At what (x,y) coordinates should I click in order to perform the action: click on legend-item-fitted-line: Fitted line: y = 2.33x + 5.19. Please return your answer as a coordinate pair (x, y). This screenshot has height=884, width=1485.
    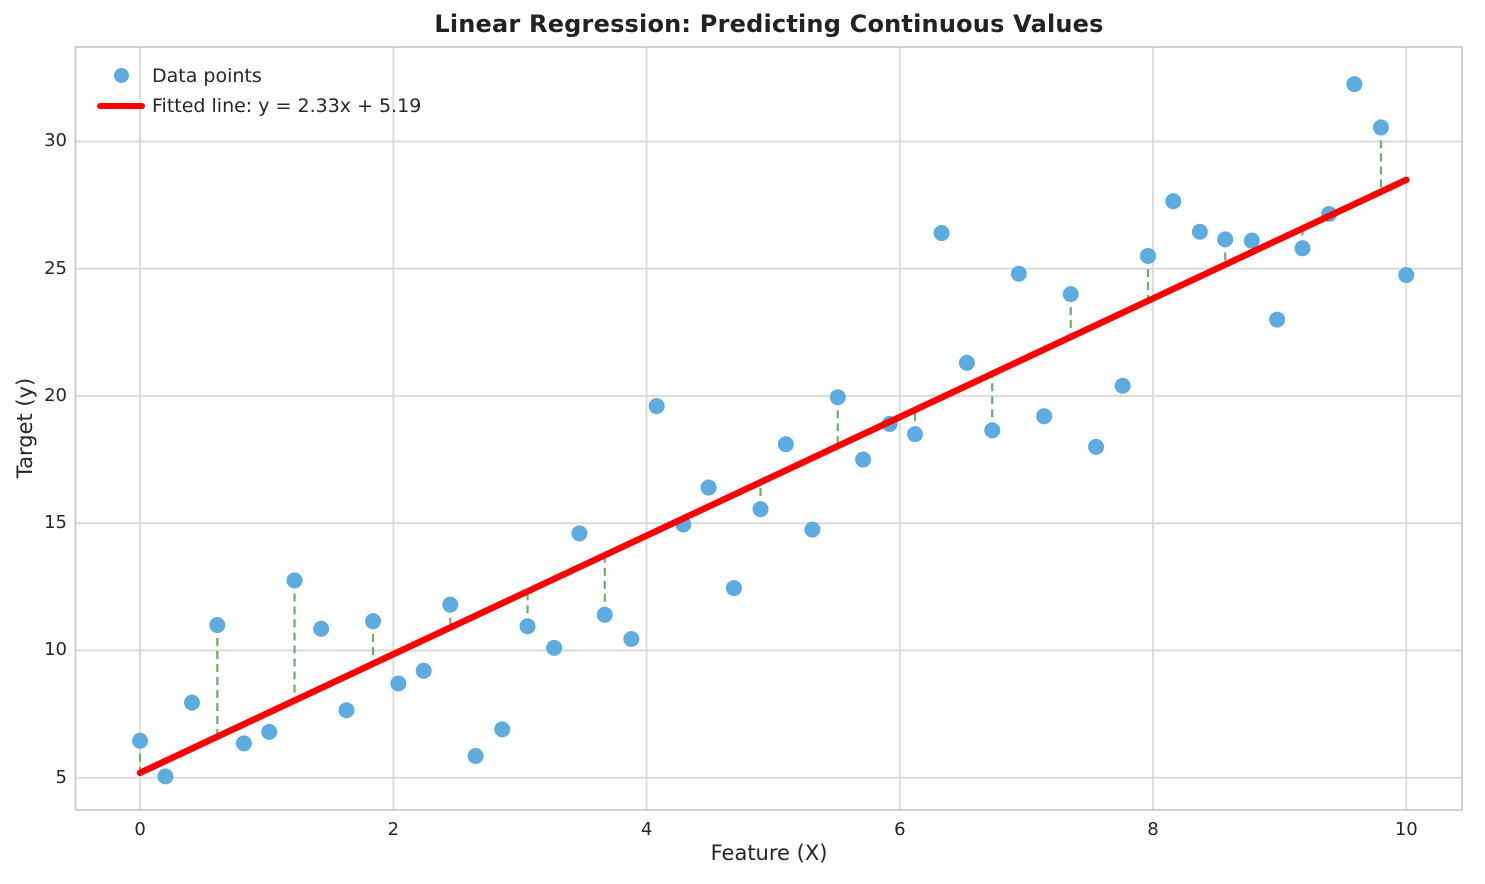
    Looking at the image, I should click on (255, 105).